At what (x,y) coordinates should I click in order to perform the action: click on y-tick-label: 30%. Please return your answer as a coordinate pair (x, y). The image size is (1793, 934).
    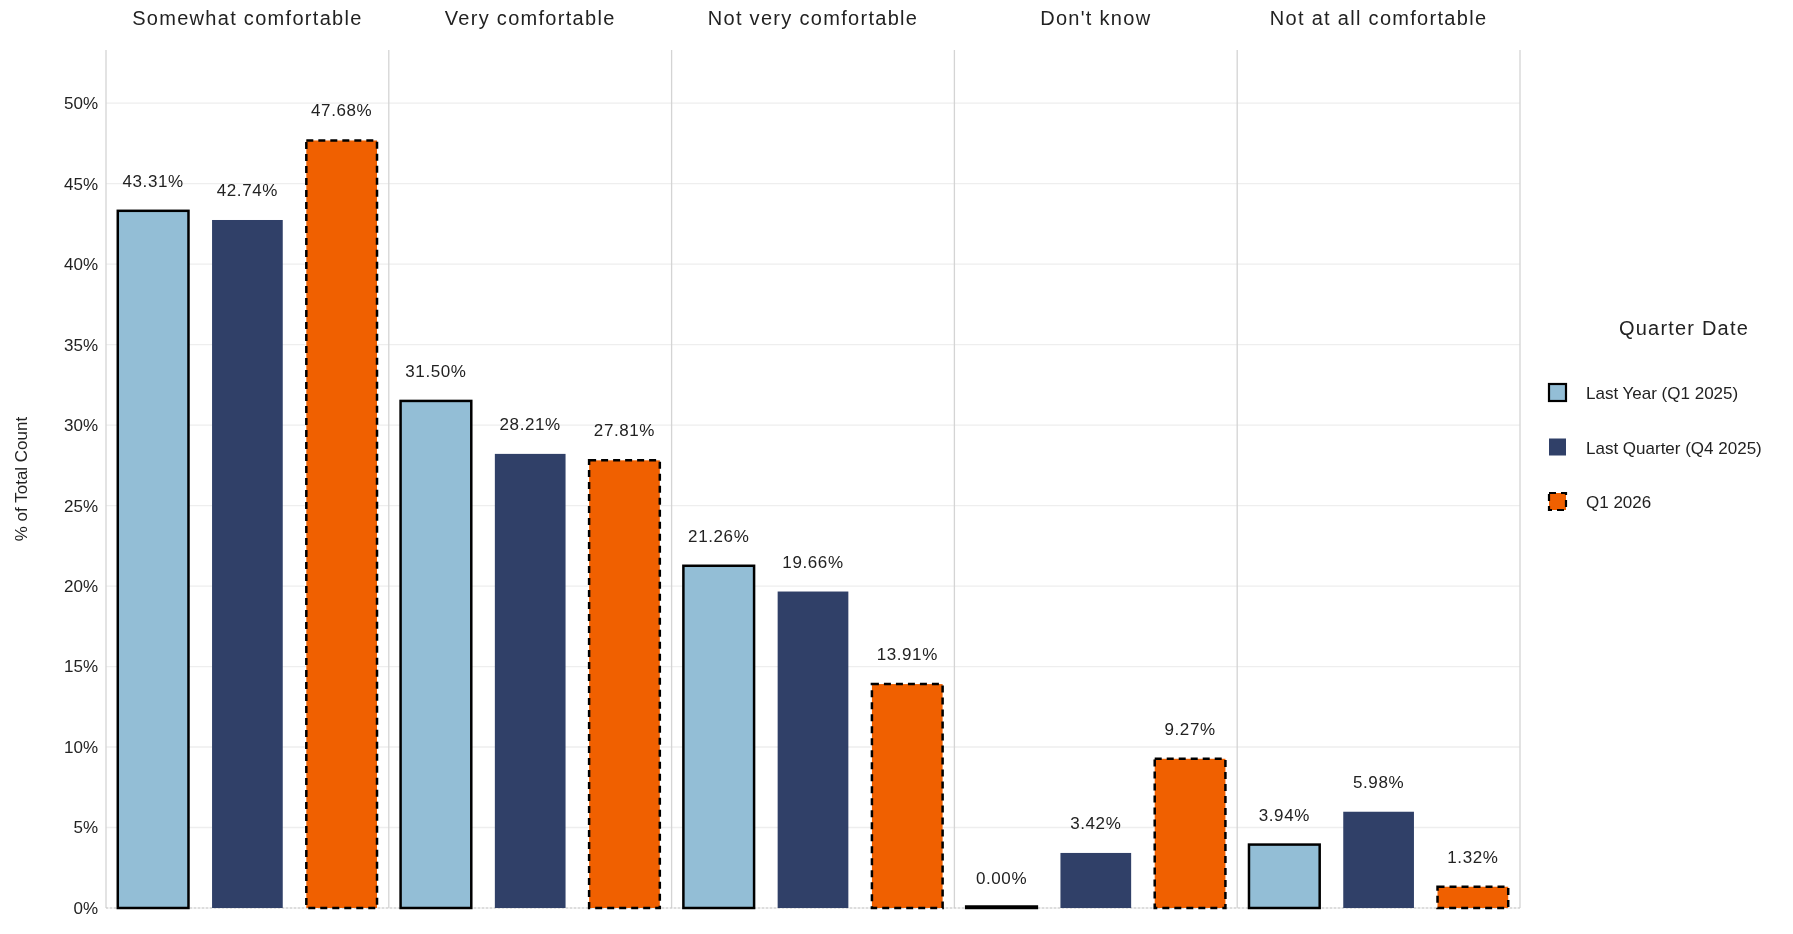
    Looking at the image, I should click on (80, 426).